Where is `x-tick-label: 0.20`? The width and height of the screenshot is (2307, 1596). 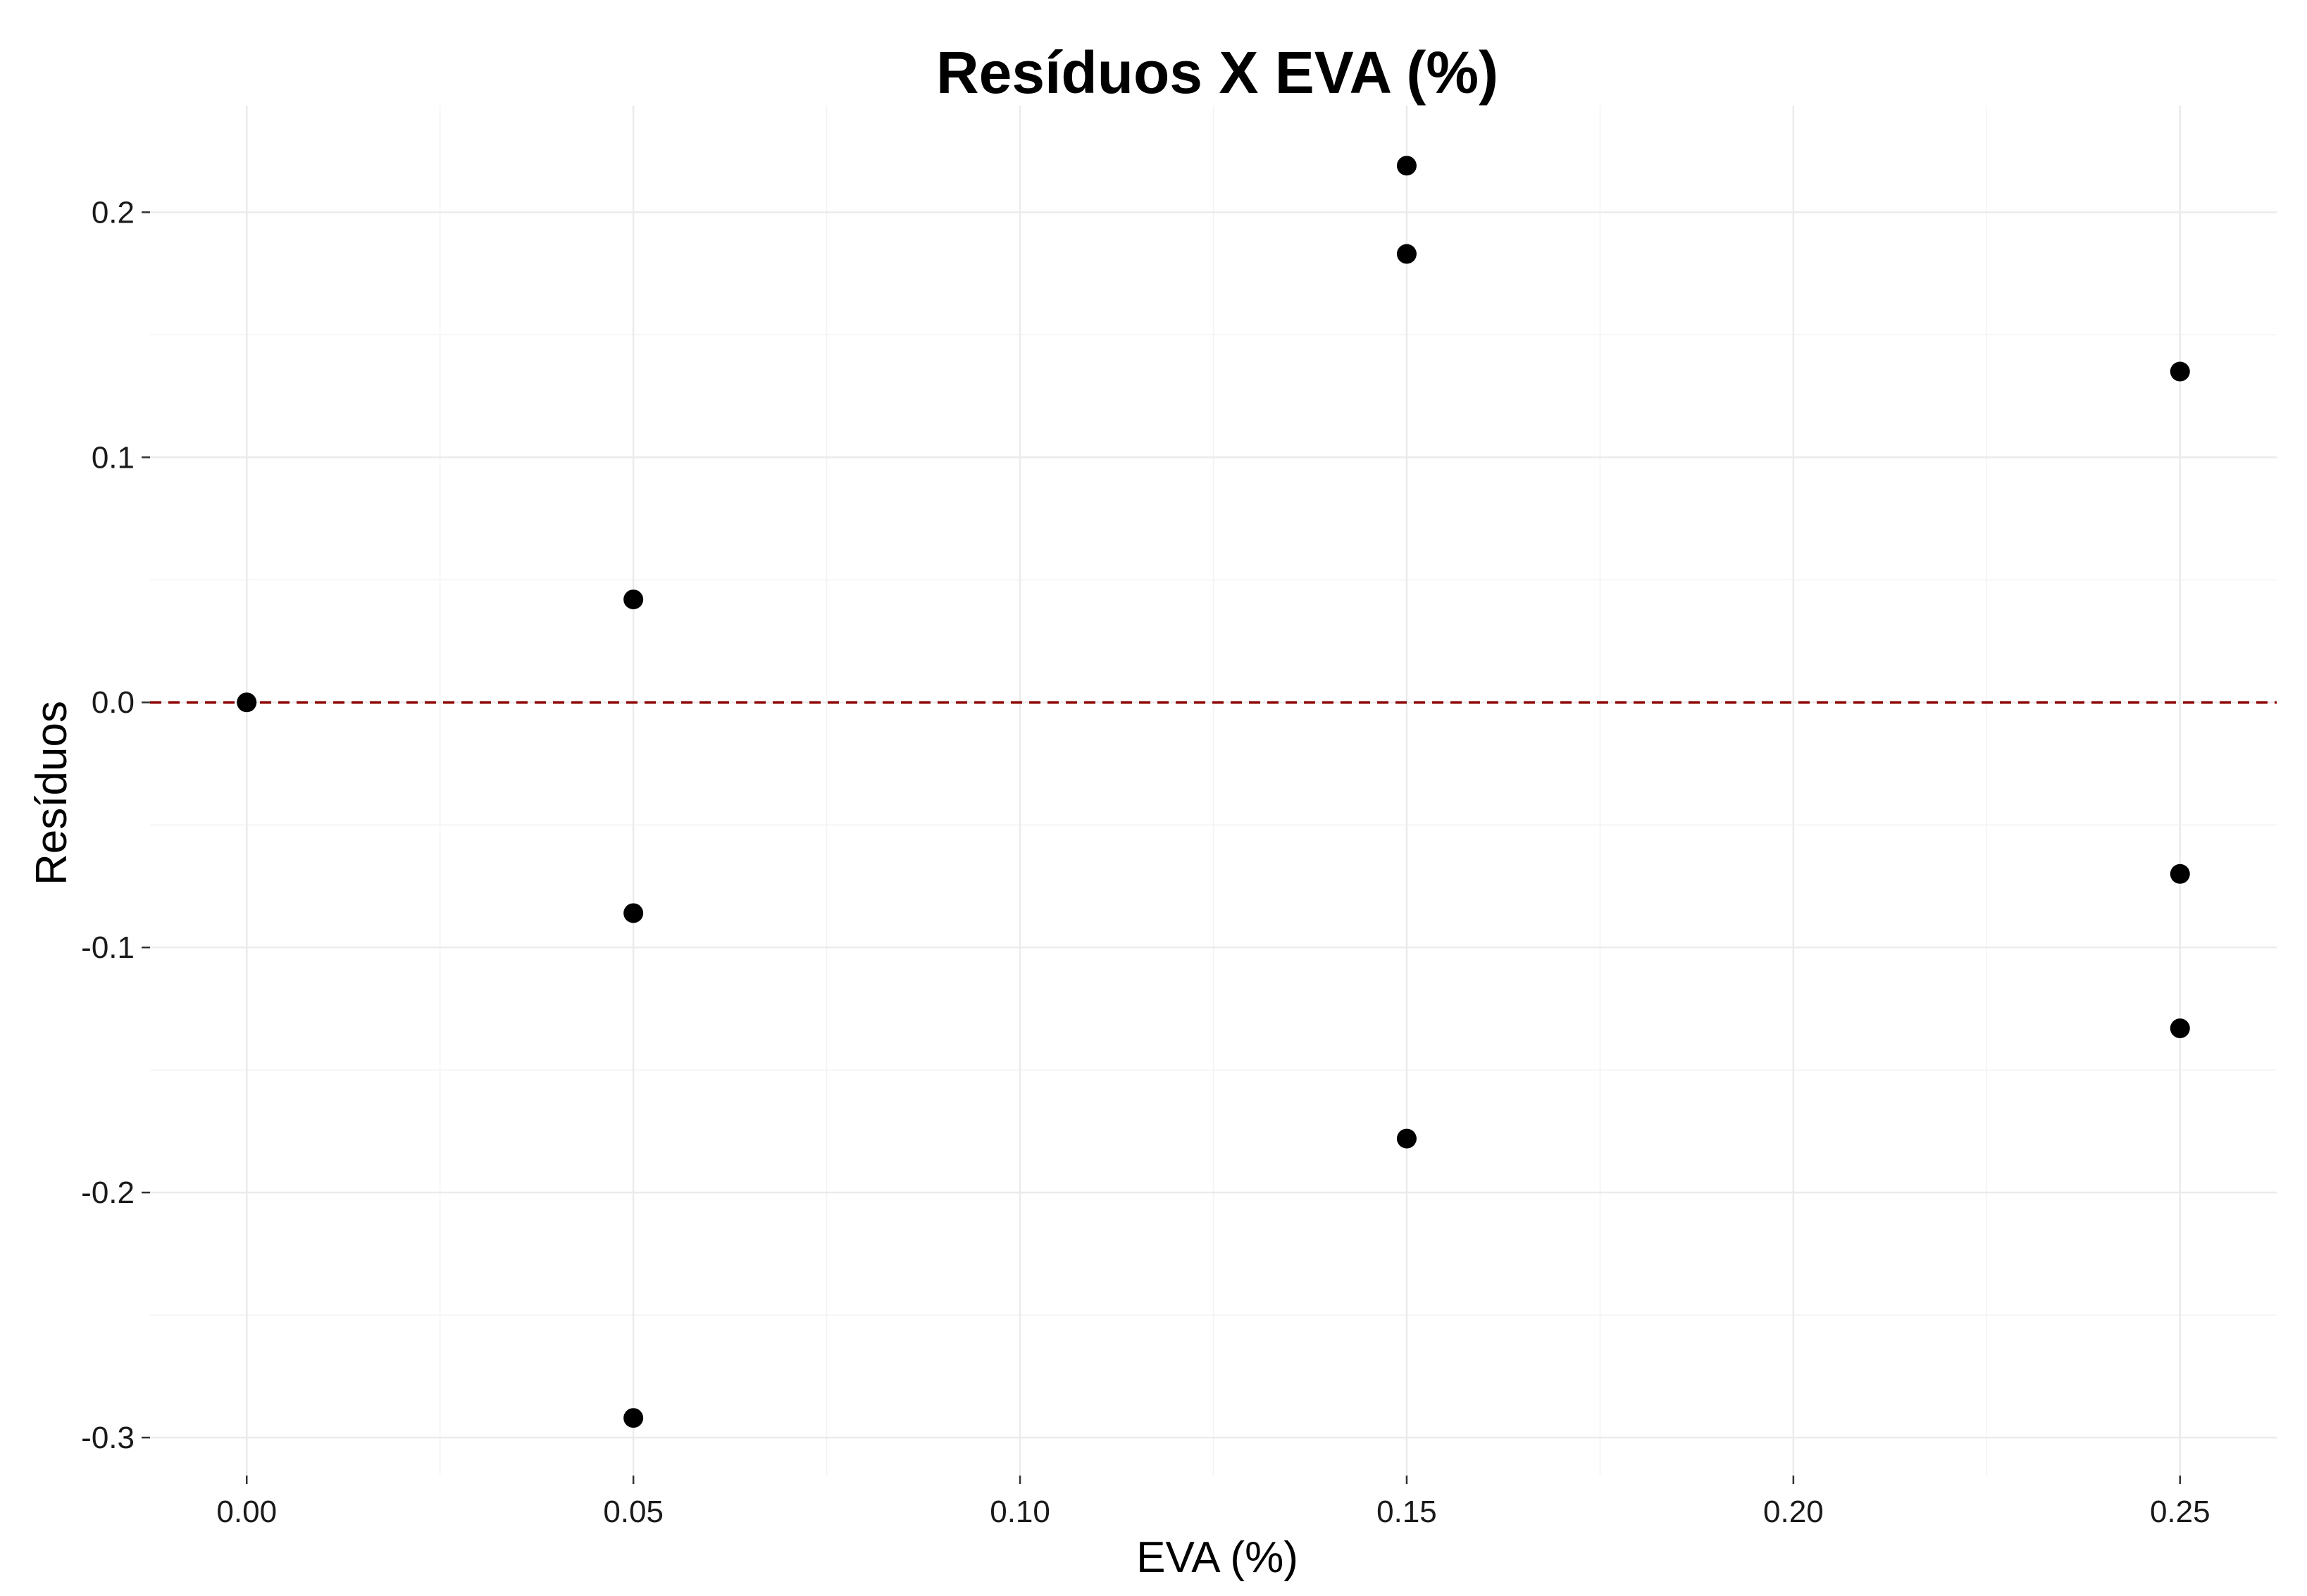 x-tick-label: 0.20 is located at coordinates (1794, 1512).